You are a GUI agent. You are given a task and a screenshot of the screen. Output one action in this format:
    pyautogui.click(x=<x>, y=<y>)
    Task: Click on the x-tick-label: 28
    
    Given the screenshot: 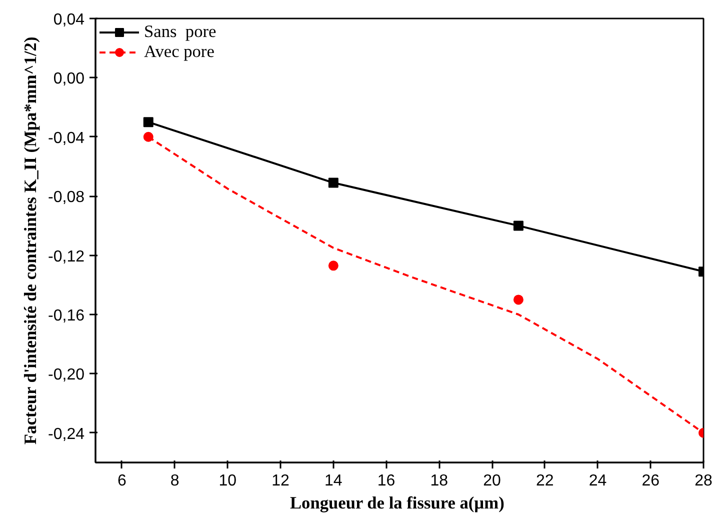 What is the action you would take?
    pyautogui.click(x=703, y=481)
    